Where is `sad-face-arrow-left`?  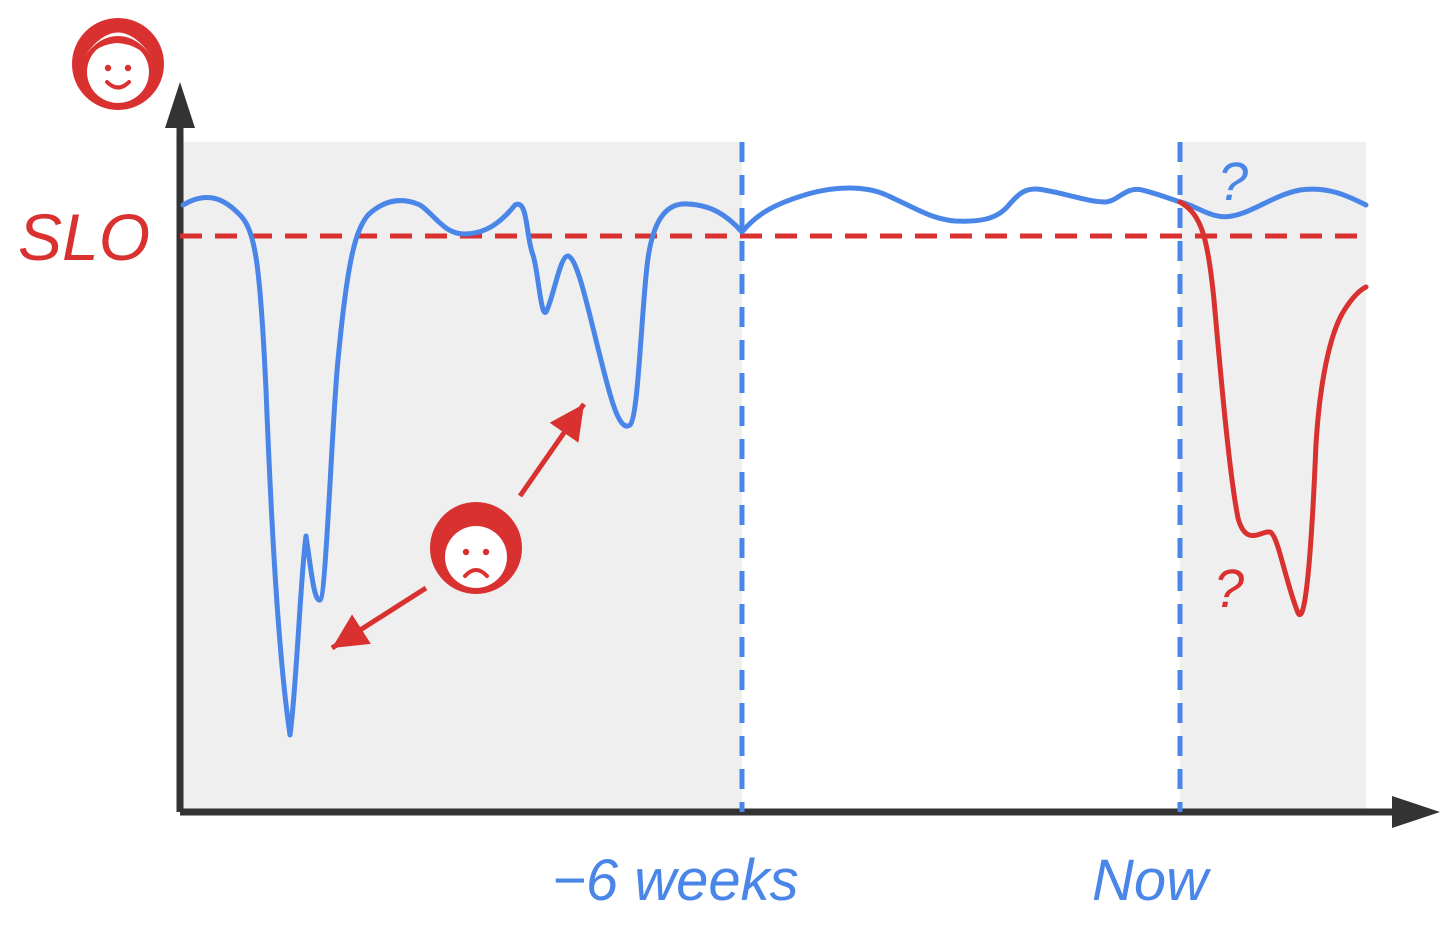 sad-face-arrow-left is located at coordinates (379, 618).